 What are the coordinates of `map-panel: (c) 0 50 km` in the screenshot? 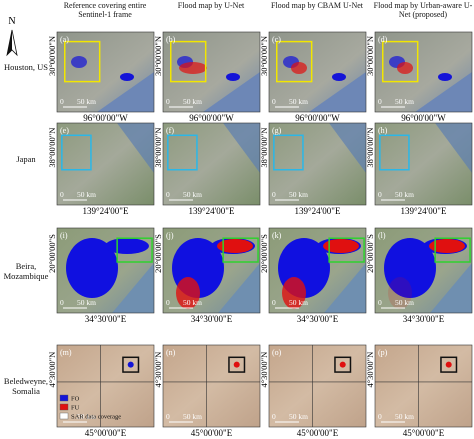 It's located at (317, 72).